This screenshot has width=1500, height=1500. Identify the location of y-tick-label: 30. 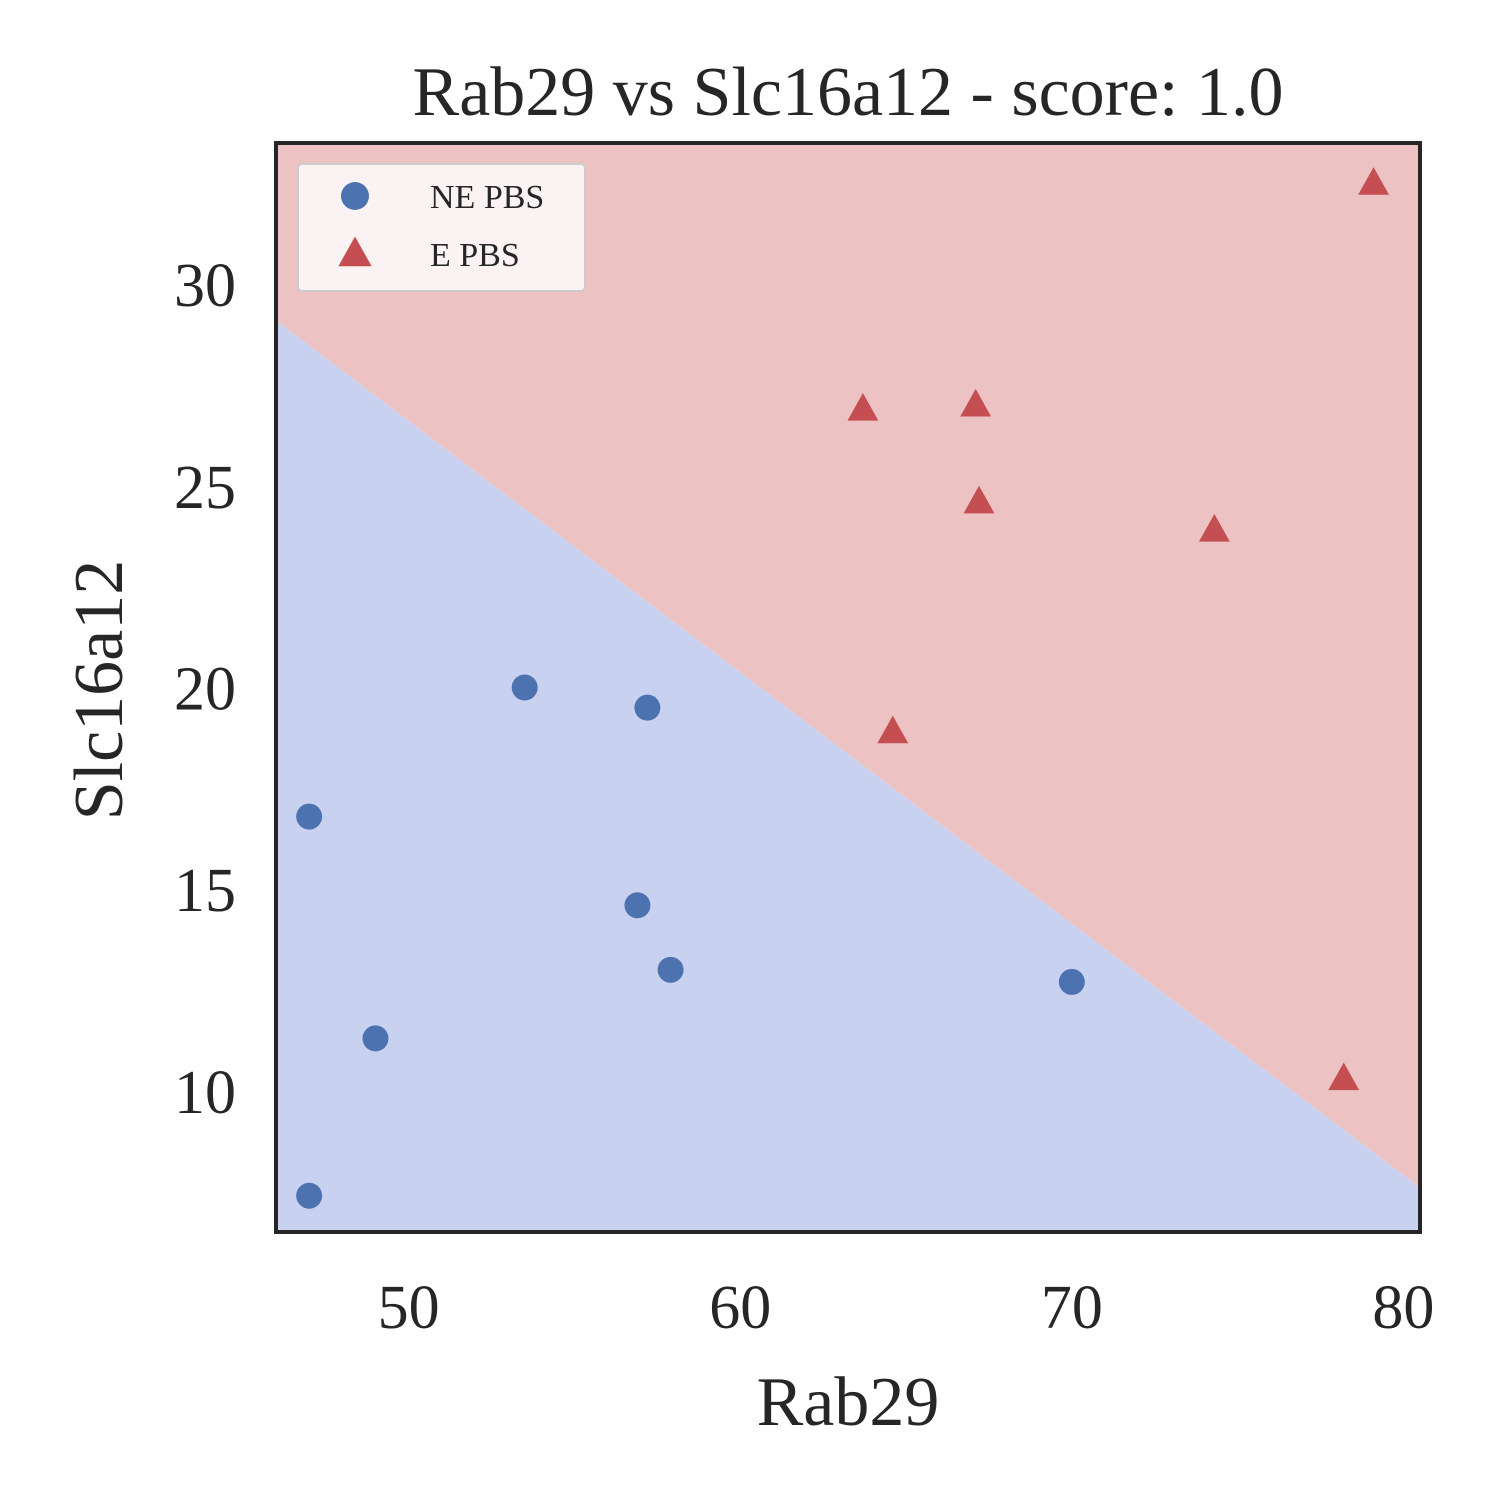
(205, 286).